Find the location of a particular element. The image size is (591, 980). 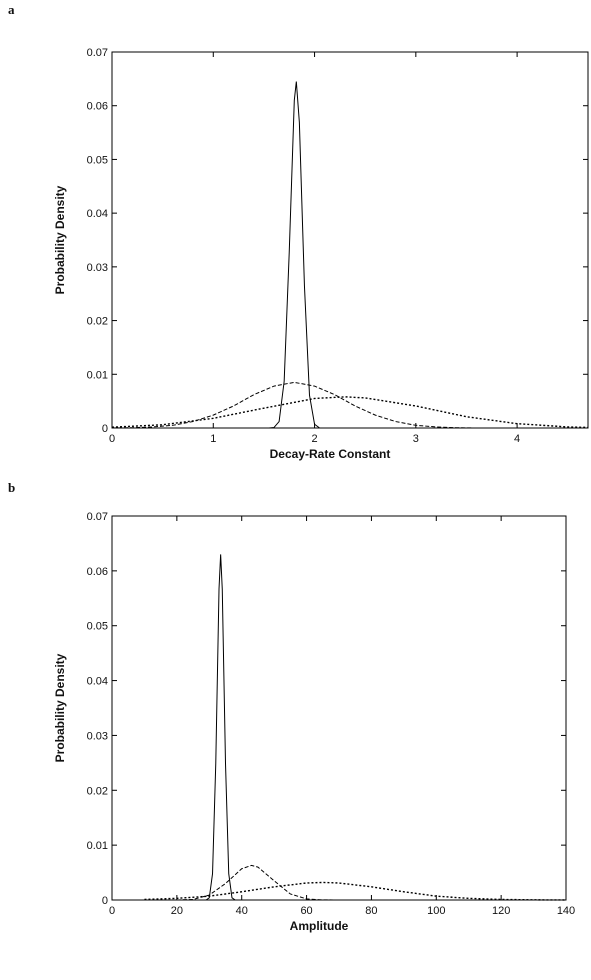

x-tick-label: 80 is located at coordinates (371, 911).